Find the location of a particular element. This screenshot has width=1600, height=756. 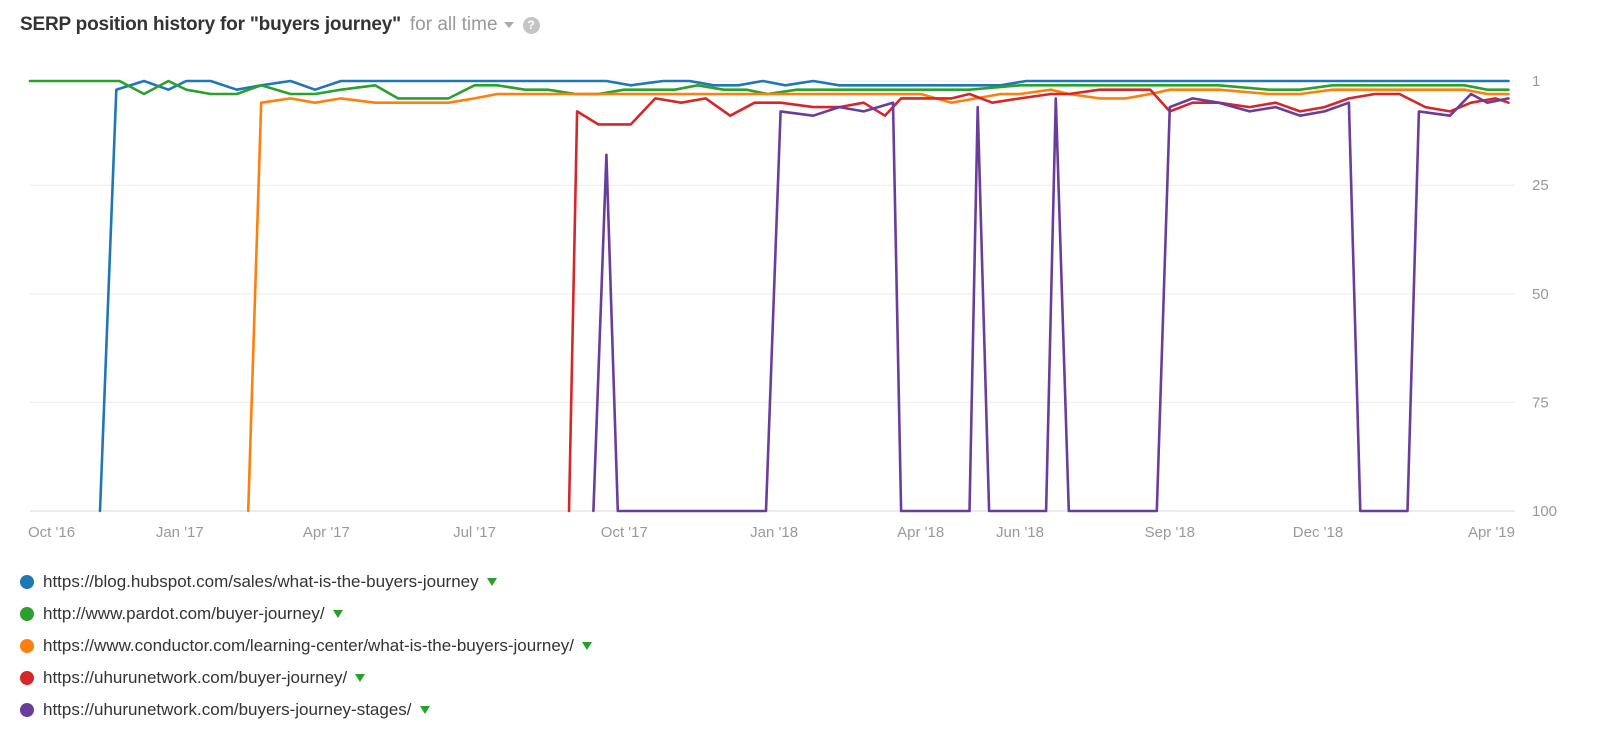

period-label: for all time is located at coordinates (453, 24).